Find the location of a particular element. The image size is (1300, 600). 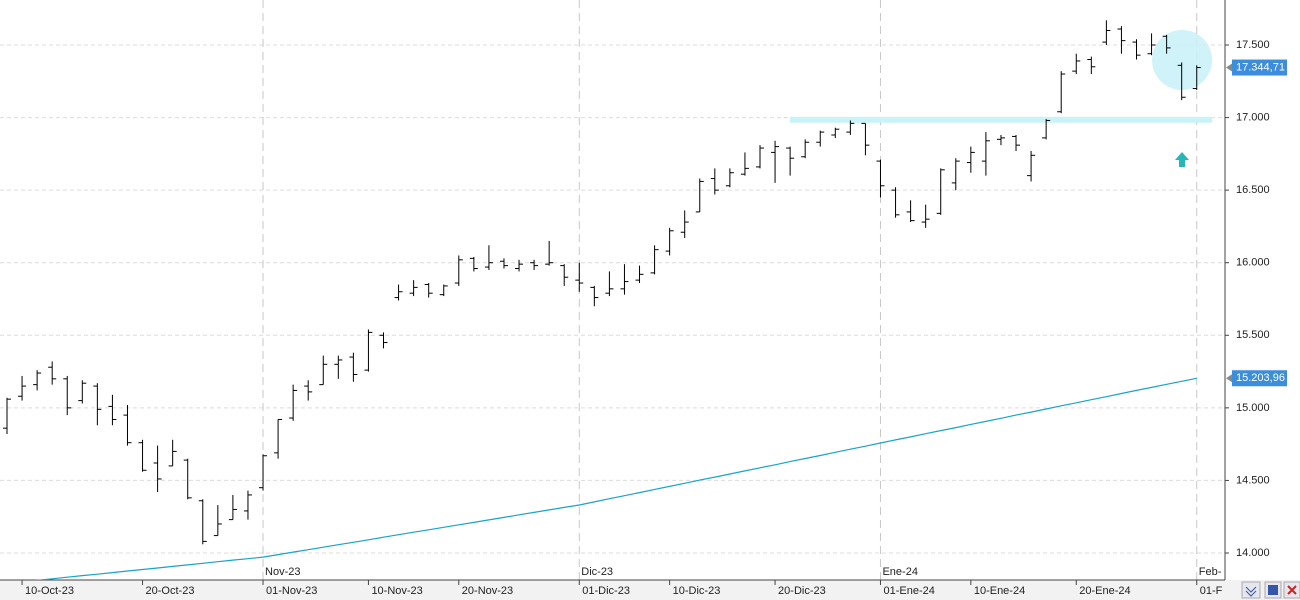

month-label: Dic-23 is located at coordinates (597, 572).